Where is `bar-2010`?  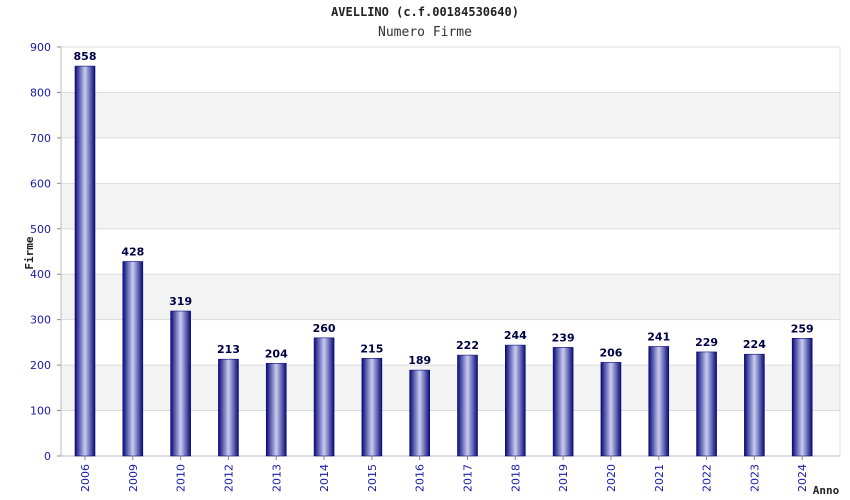 bar-2010 is located at coordinates (180, 383).